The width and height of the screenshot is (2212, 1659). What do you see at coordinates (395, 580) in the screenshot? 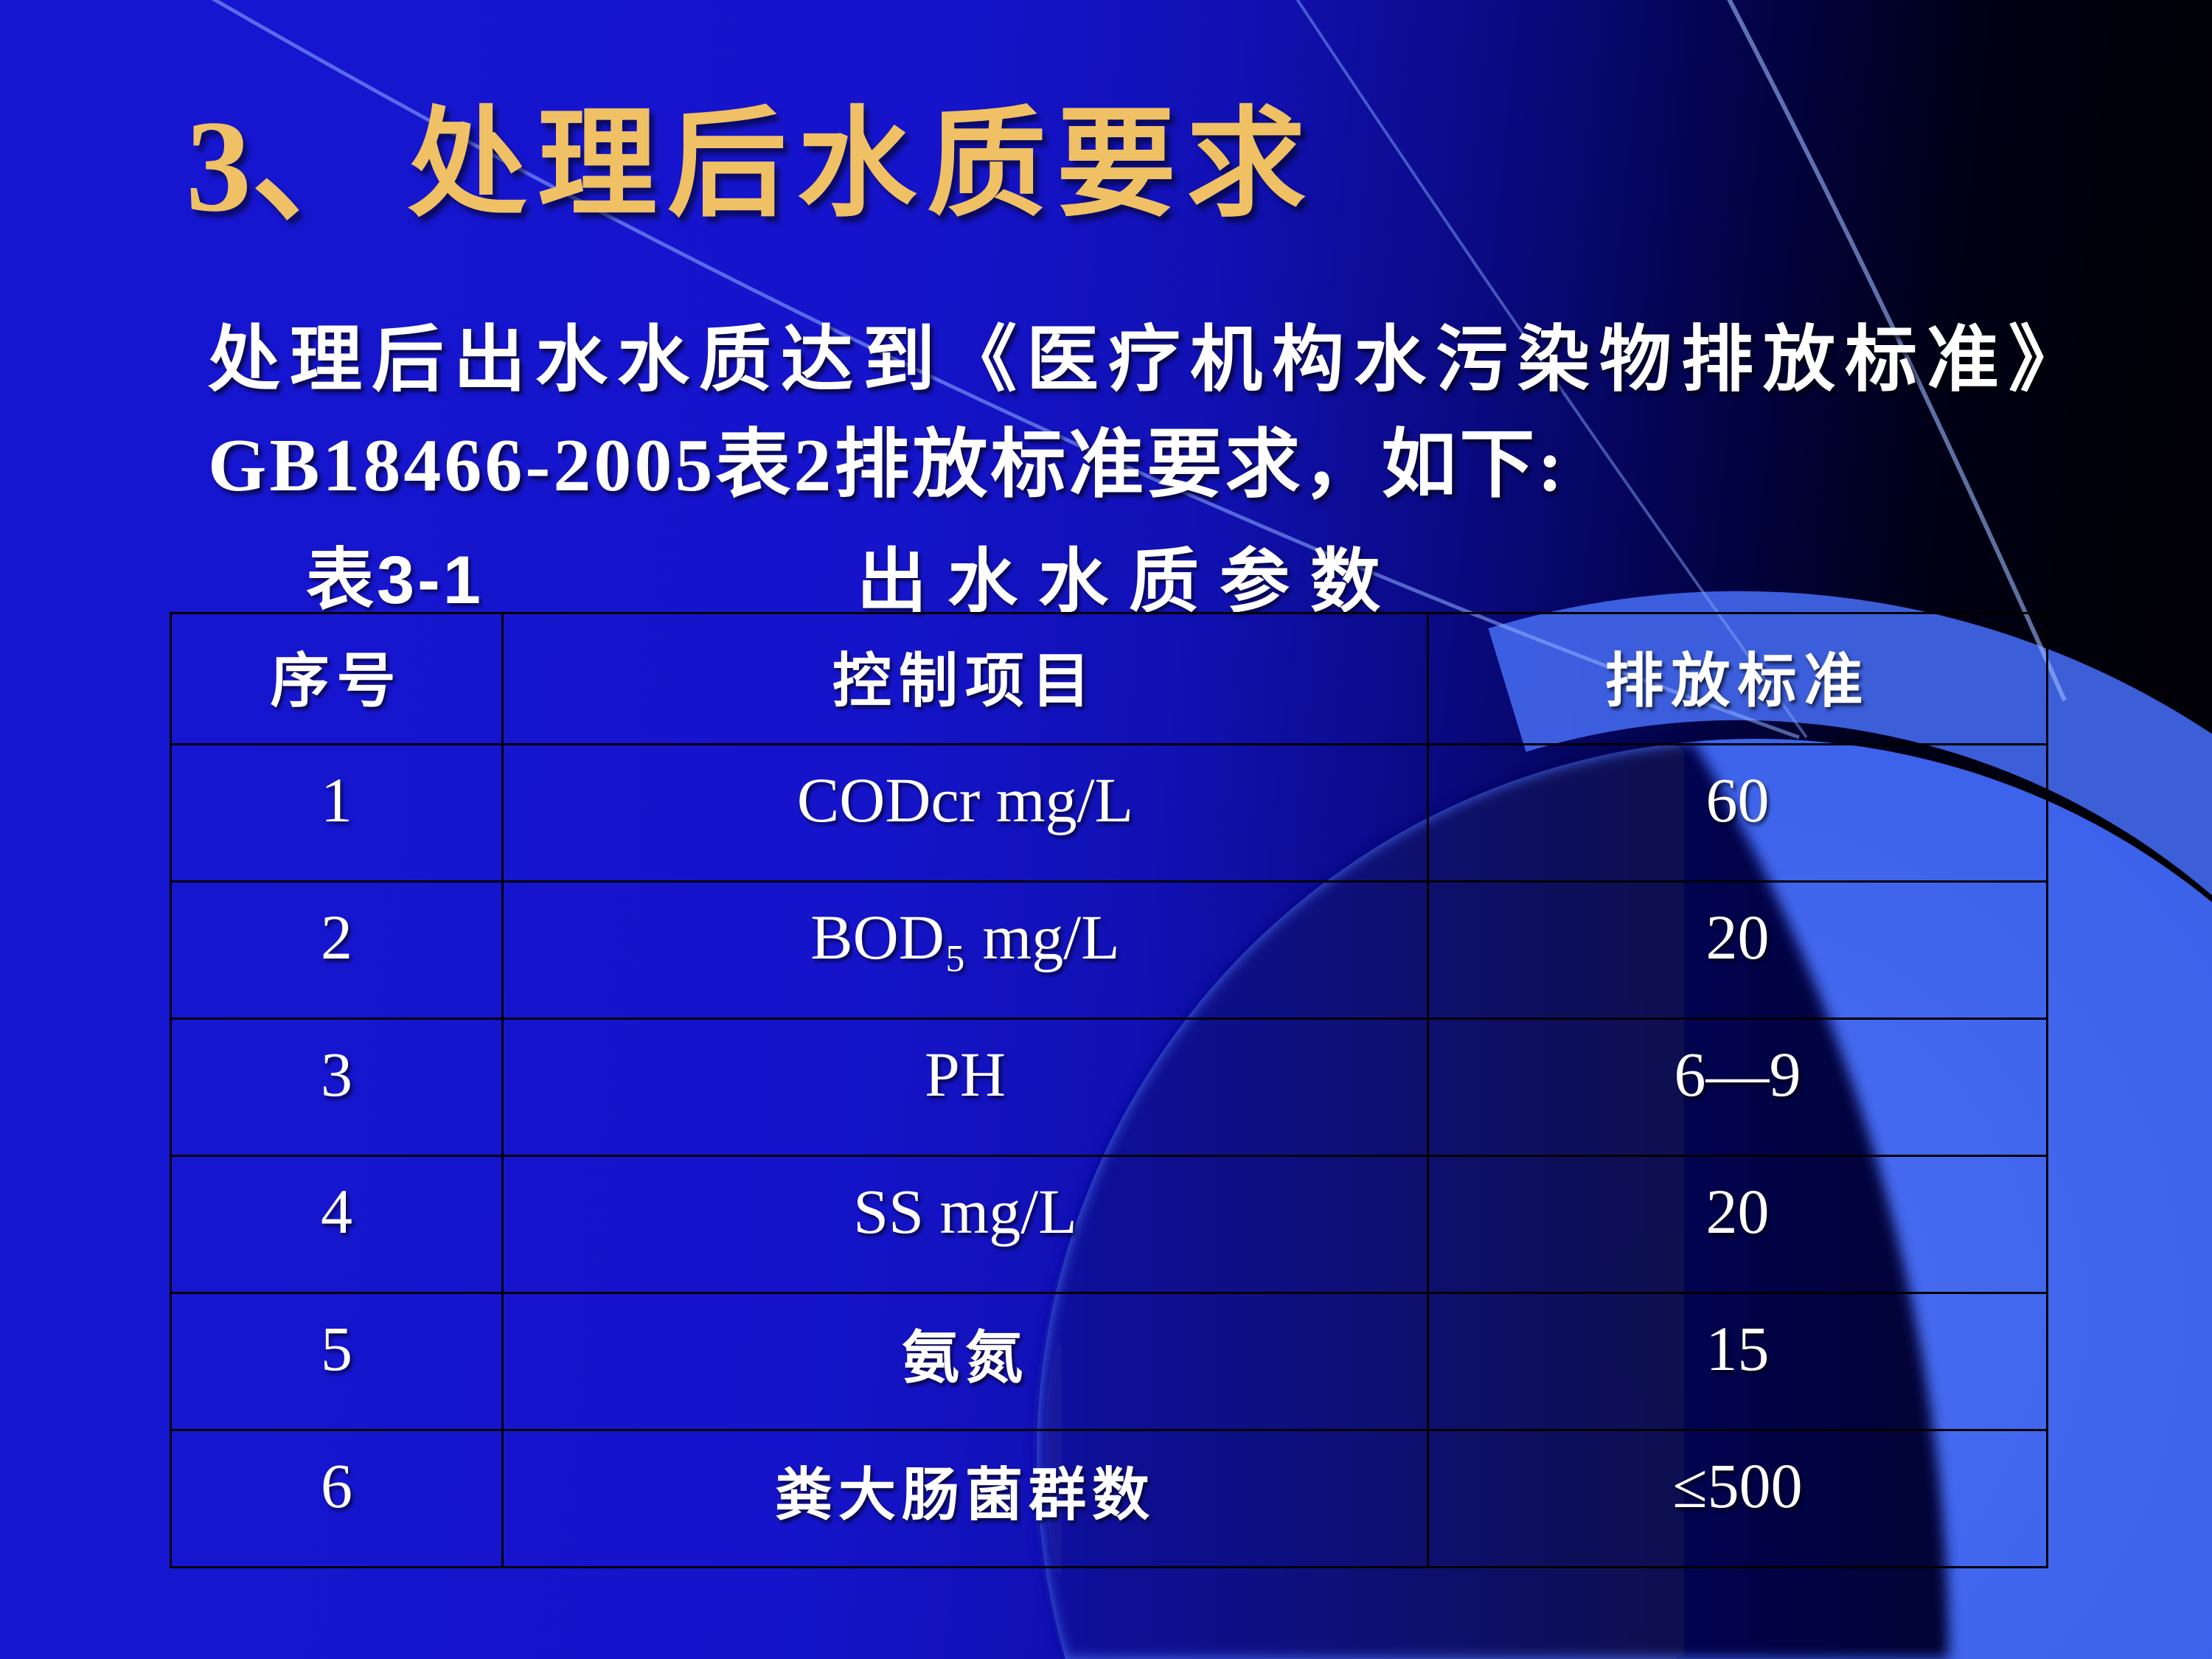
I see `table-caption-label: 表3-1` at bounding box center [395, 580].